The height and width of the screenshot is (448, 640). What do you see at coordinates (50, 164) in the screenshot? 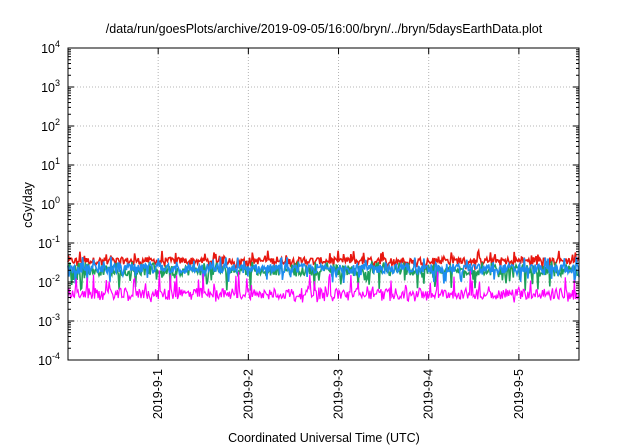
I see `y-tick-label: 10¹` at bounding box center [50, 164].